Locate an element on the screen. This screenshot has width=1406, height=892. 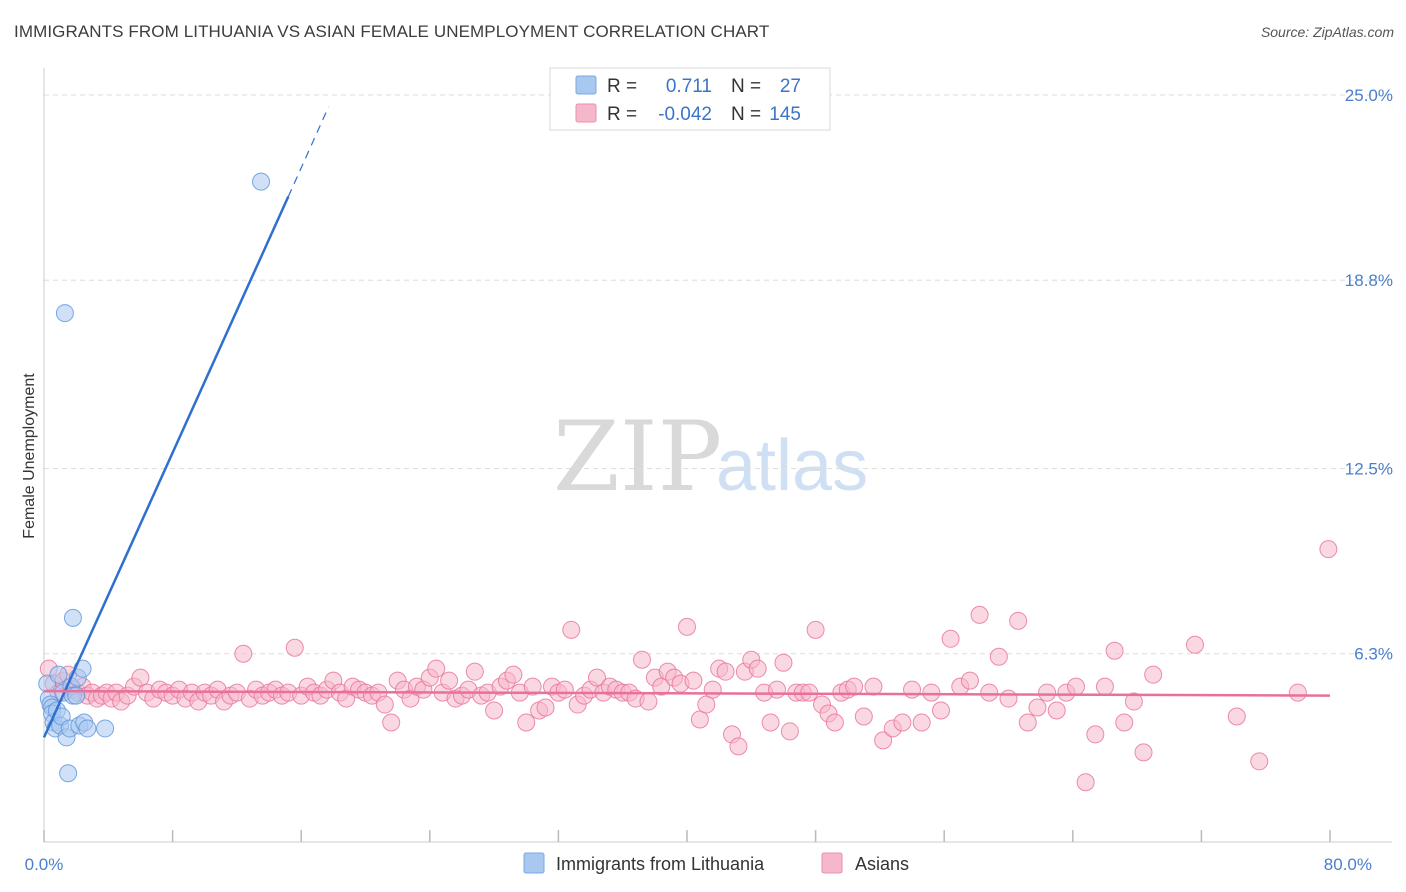
x-tick-label-min: 0.0% is located at coordinates (44, 864).